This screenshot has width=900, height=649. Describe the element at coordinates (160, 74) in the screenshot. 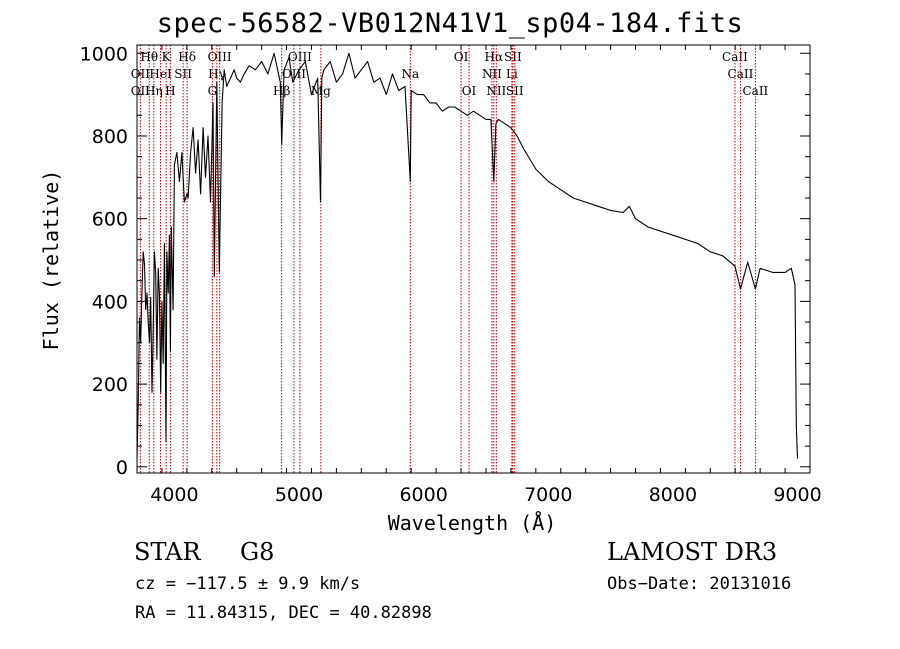

I see `line-marker-label: HeI` at that location.